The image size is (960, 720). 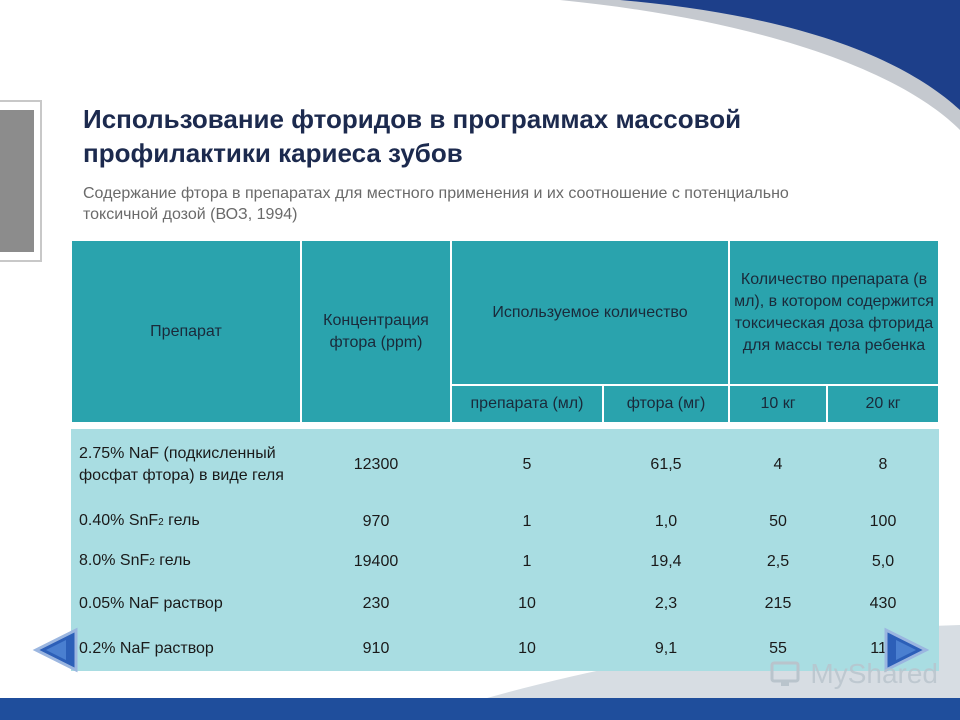 I want to click on cell-concentration: 910, so click(x=376, y=648).